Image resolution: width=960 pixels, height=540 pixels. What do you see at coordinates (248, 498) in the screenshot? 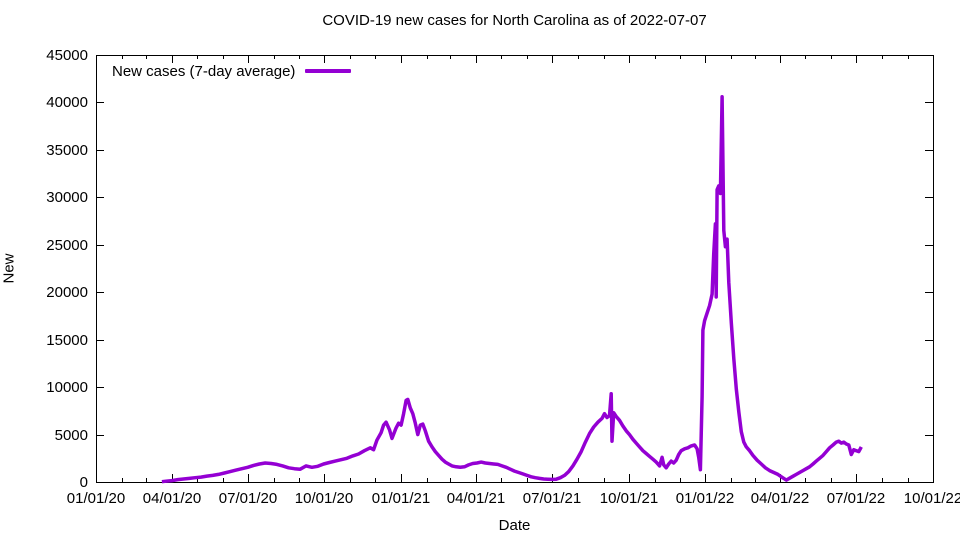
I see `x-tick-label: 07/01/20` at bounding box center [248, 498].